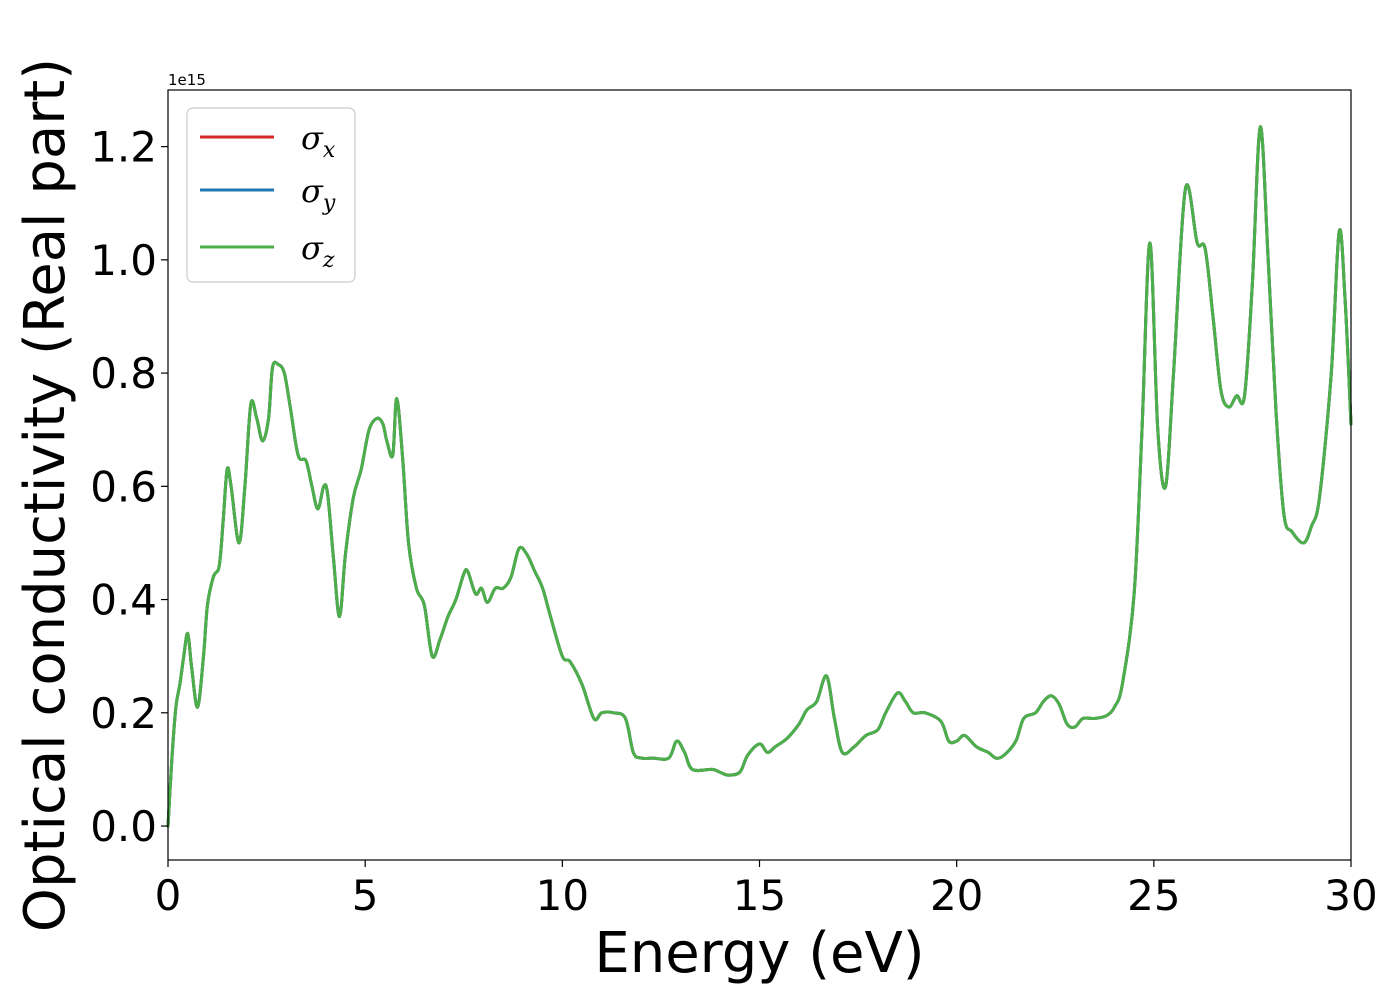  Describe the element at coordinates (1350, 895) in the screenshot. I see `x-tick-label: 30` at that location.